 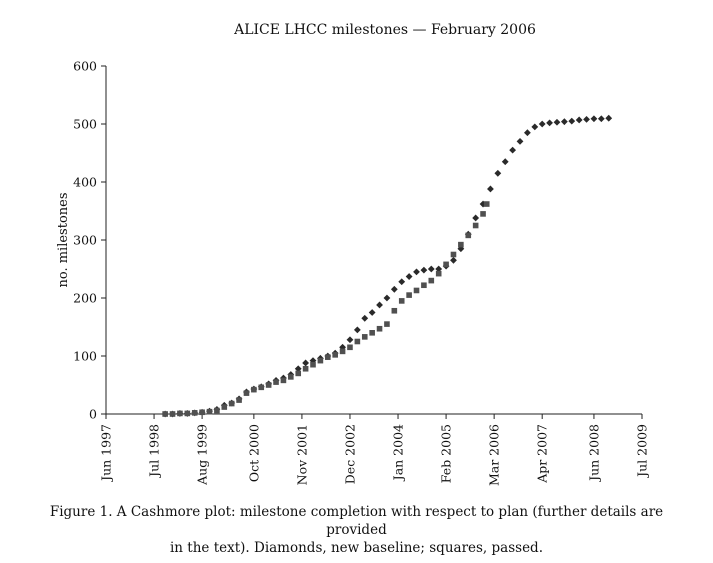 What do you see at coordinates (85, 66) in the screenshot?
I see `y-tick-label: 600` at bounding box center [85, 66].